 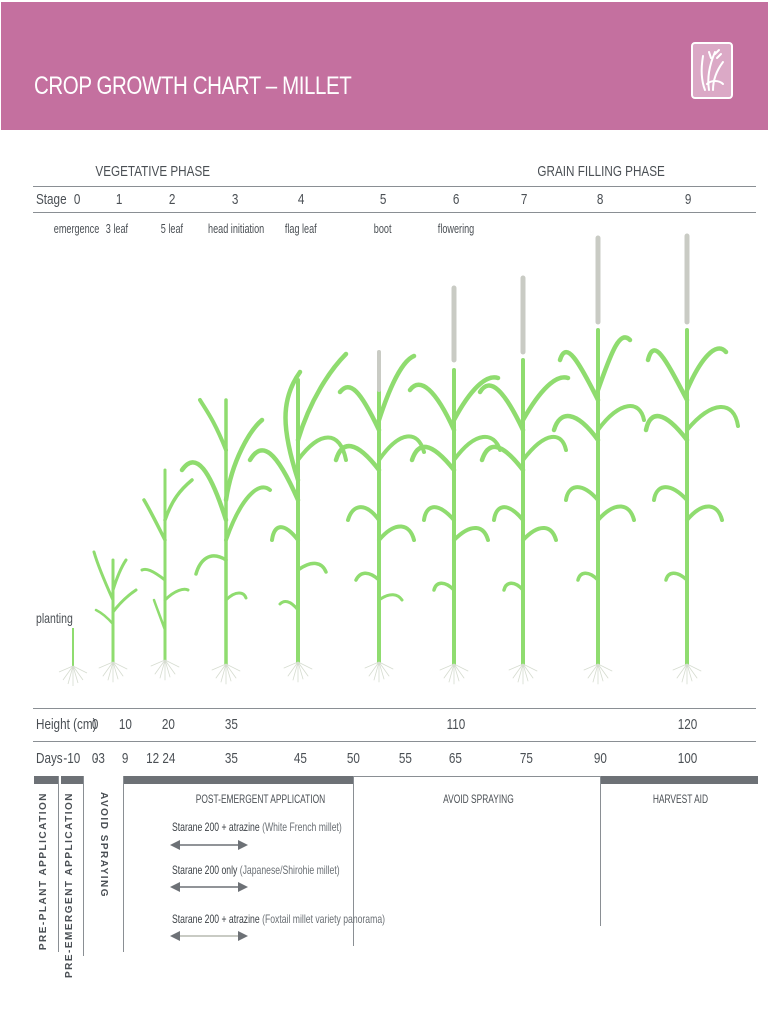 What do you see at coordinates (117, 228) in the screenshot?
I see `stage-name-3-leaf: 3 leaf` at bounding box center [117, 228].